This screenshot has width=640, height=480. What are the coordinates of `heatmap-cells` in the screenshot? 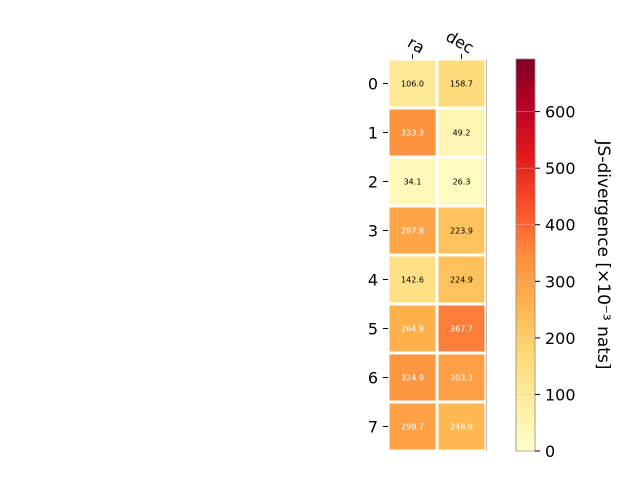 It's located at (438, 255).